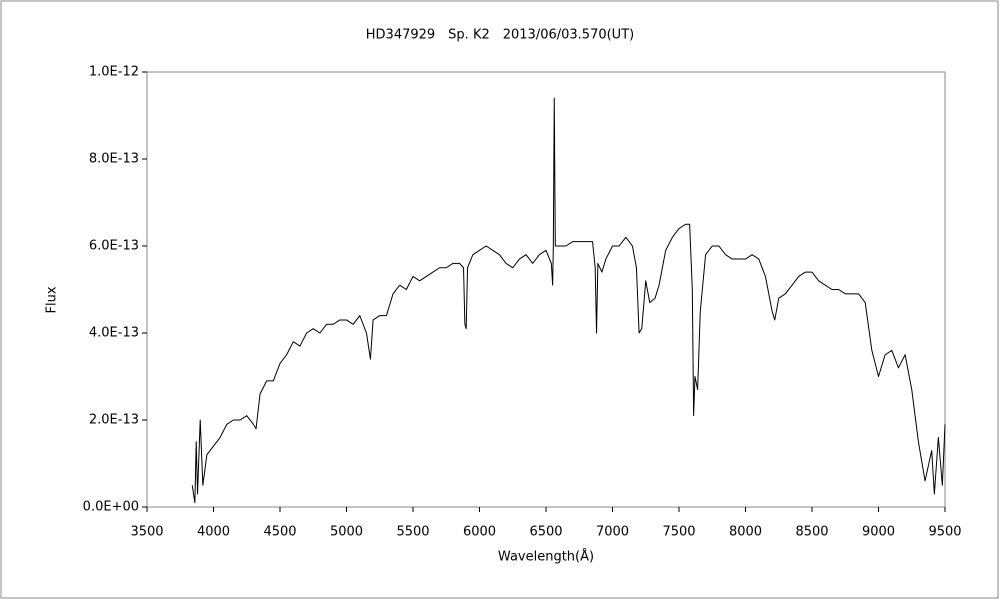  What do you see at coordinates (545, 532) in the screenshot?
I see `x-tick-label: 6500` at bounding box center [545, 532].